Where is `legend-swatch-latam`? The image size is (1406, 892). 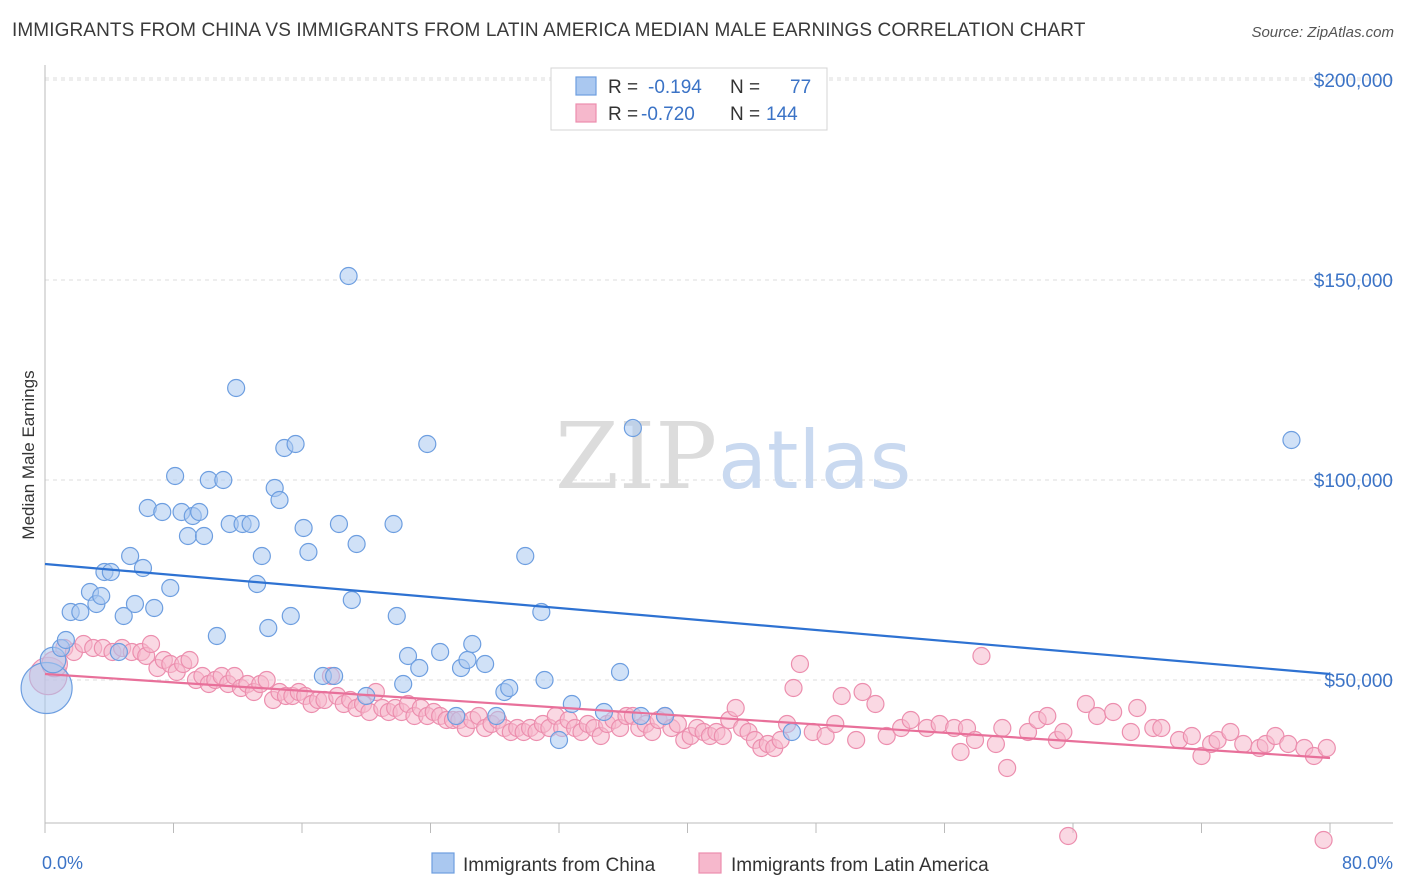 legend-swatch-latam is located at coordinates (586, 113).